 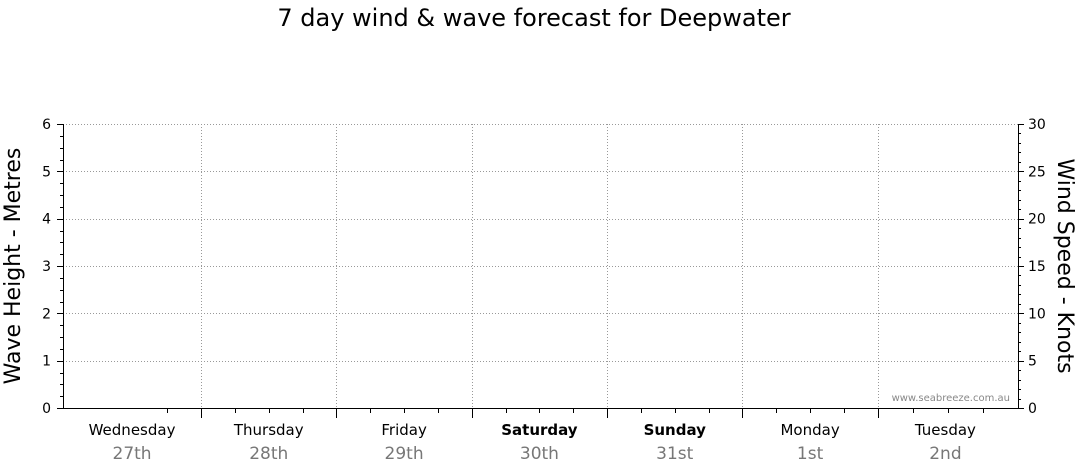 What do you see at coordinates (404, 430) in the screenshot?
I see `x-day-label: Friday` at bounding box center [404, 430].